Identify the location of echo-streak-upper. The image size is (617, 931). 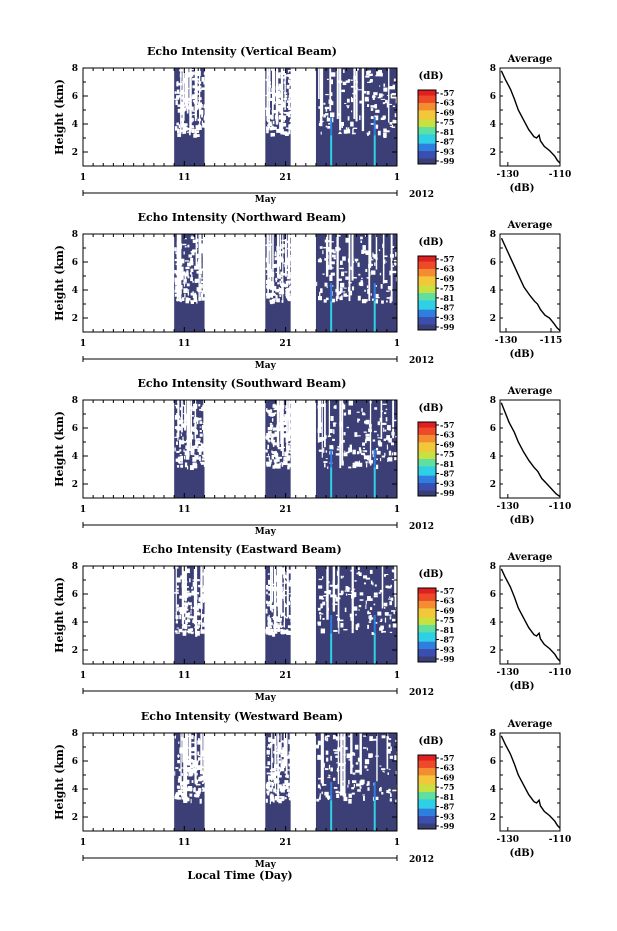
(374, 292).